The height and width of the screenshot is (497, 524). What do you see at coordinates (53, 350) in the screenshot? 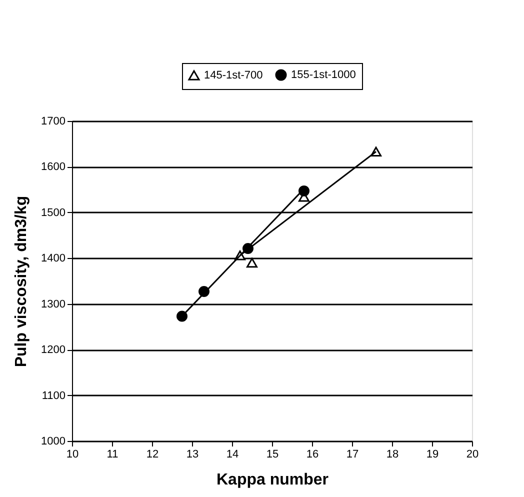
I see `y-tick-label: 1200` at bounding box center [53, 350].